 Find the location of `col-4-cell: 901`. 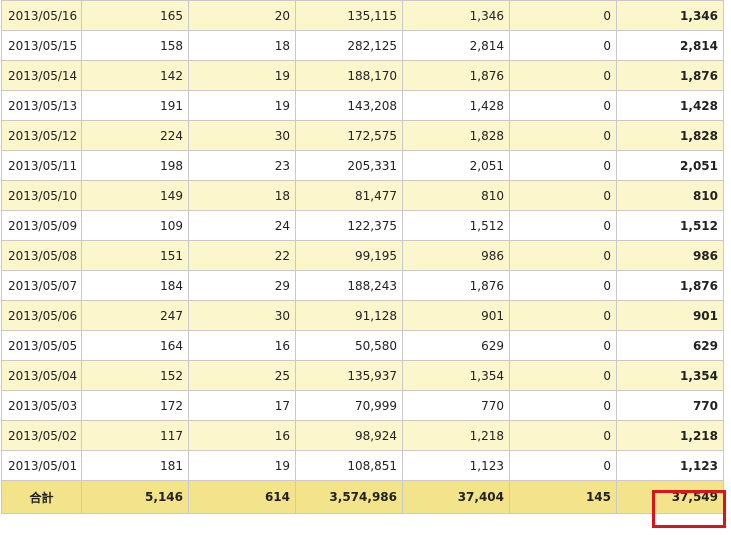

col-4-cell: 901 is located at coordinates (456, 315).